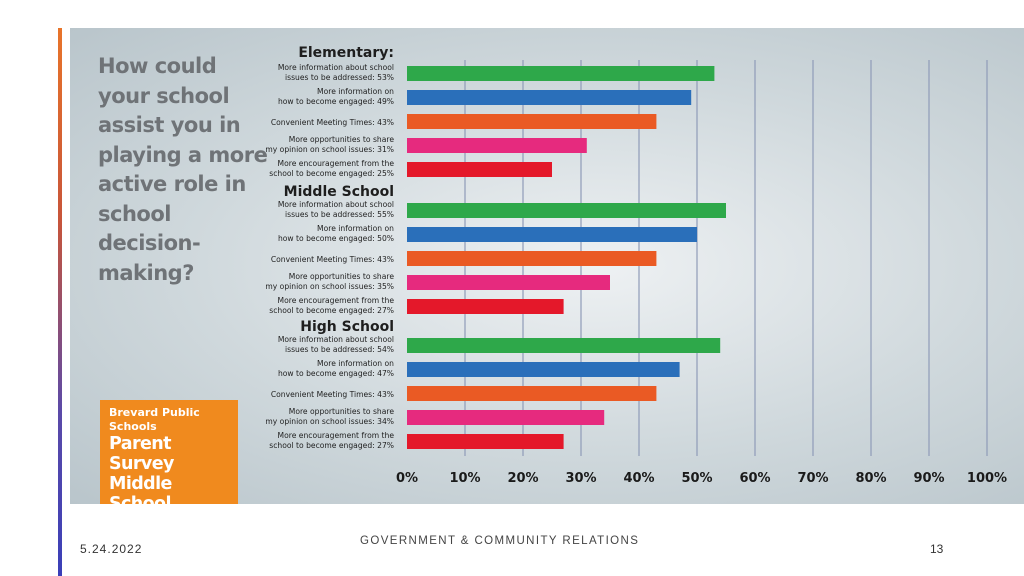 Image resolution: width=1024 pixels, height=576 pixels. I want to click on x-tick-label: 100%, so click(987, 478).